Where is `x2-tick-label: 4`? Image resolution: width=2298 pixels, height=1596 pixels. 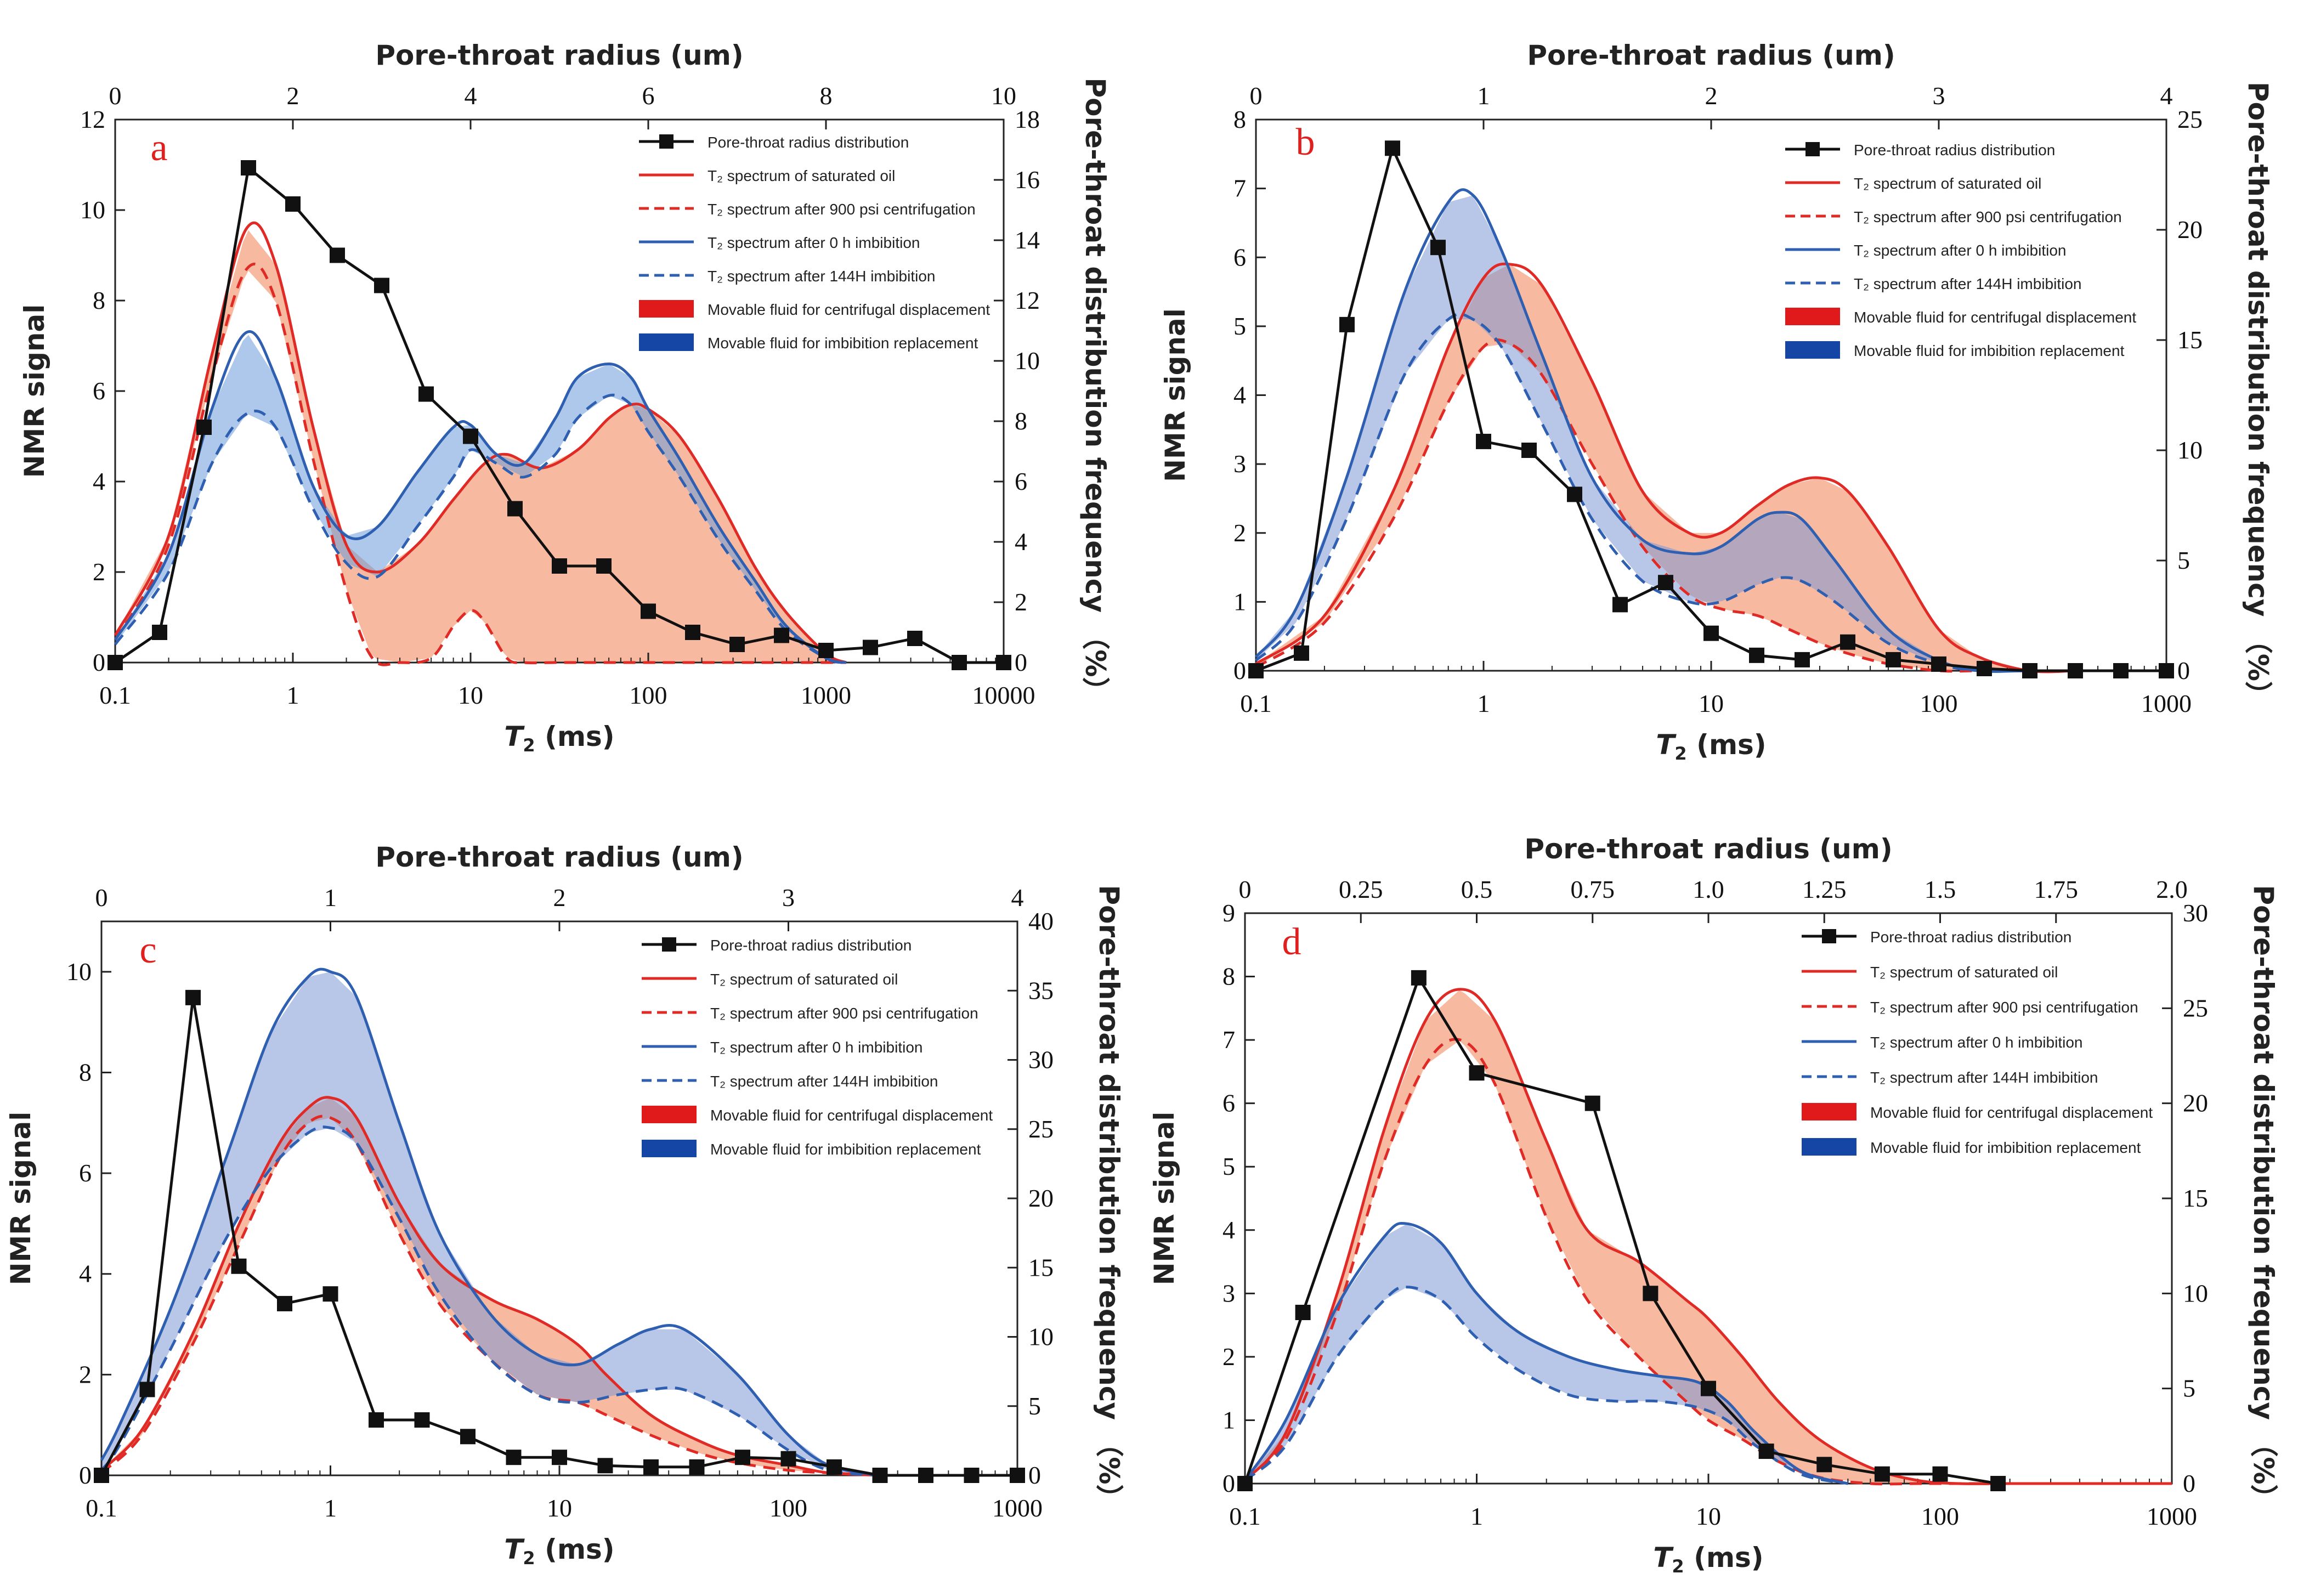 x2-tick-label: 4 is located at coordinates (1017, 898).